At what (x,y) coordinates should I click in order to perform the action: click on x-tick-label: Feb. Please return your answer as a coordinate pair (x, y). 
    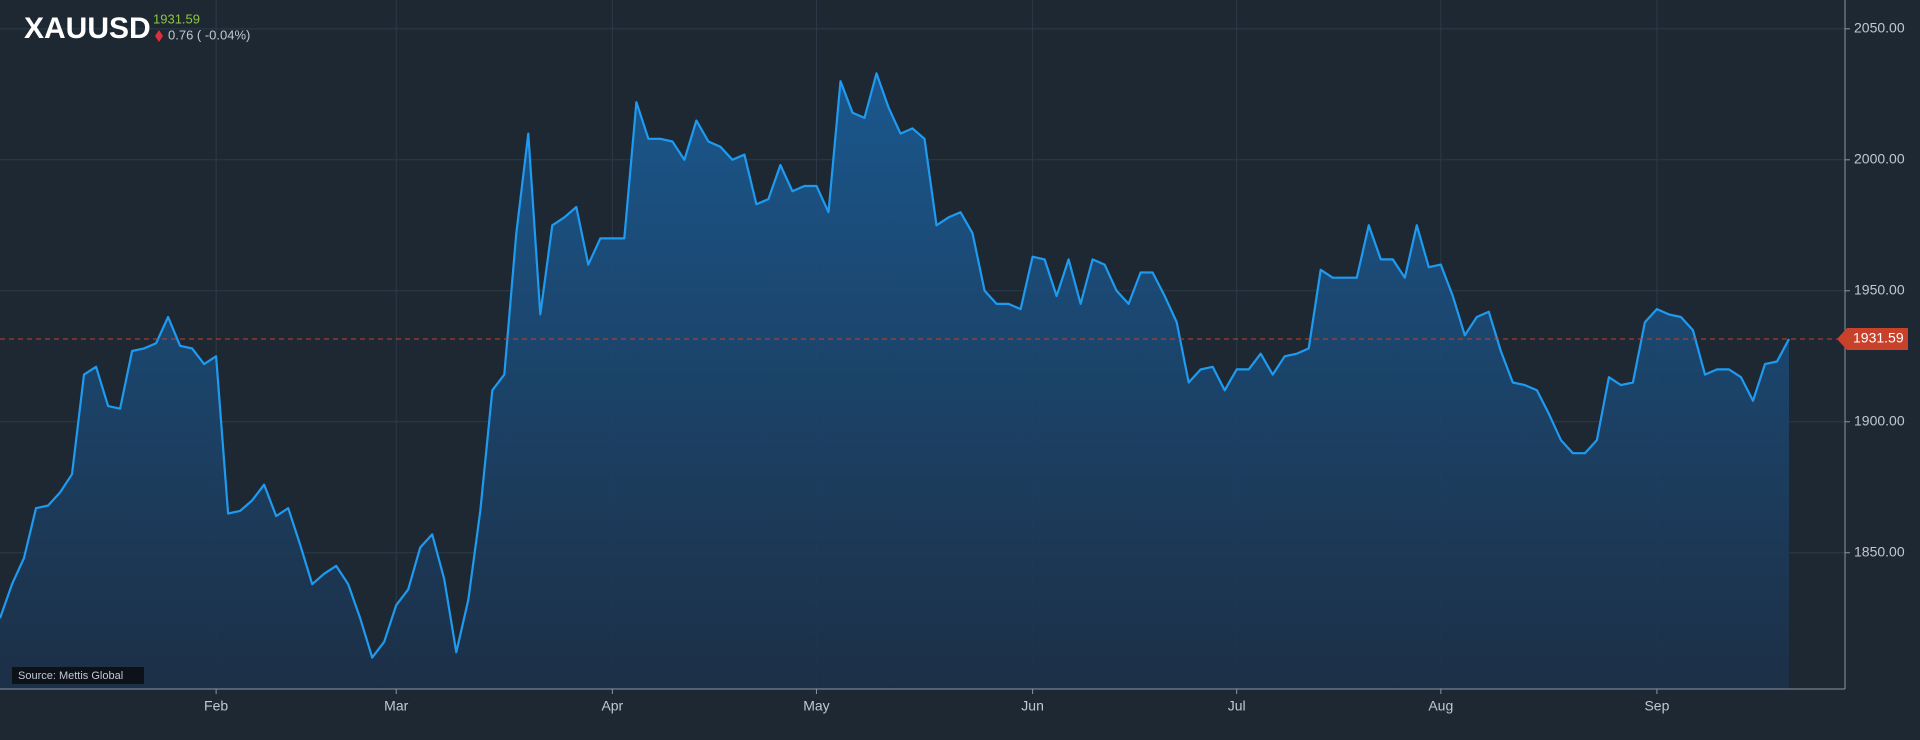
    Looking at the image, I should click on (216, 706).